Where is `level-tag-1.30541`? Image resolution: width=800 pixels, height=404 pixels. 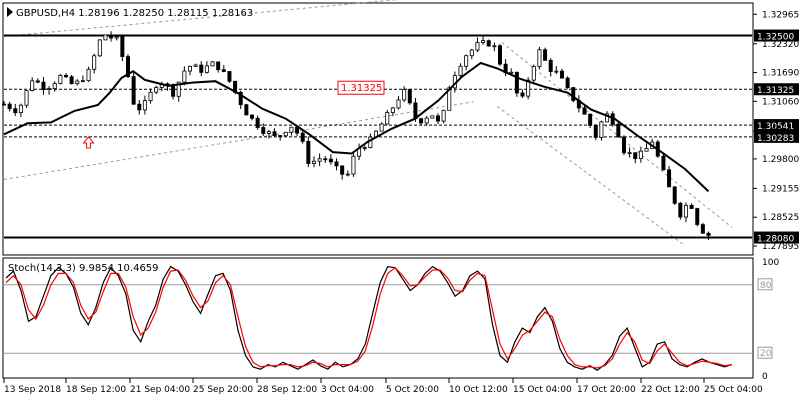
level-tag-1.30541 is located at coordinates (776, 125).